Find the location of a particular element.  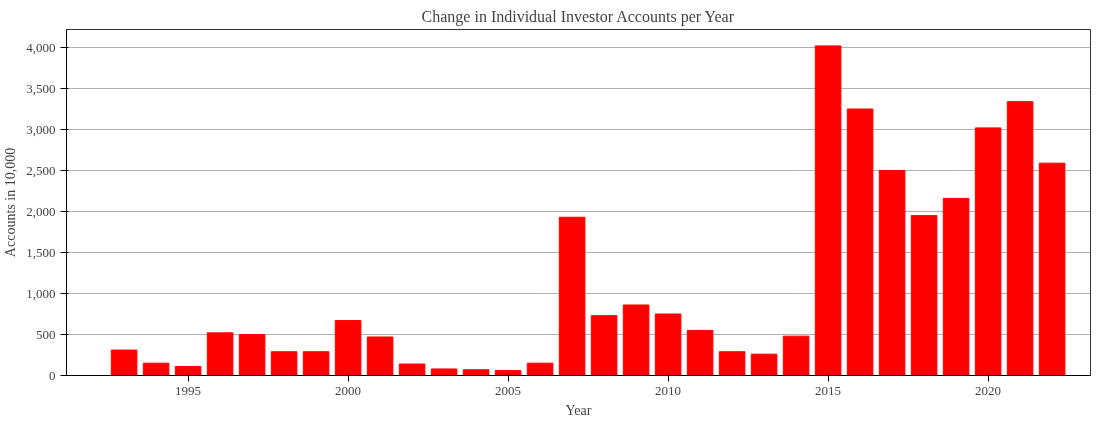

y-axis-title: Accounts in 10,000 is located at coordinates (11, 202).